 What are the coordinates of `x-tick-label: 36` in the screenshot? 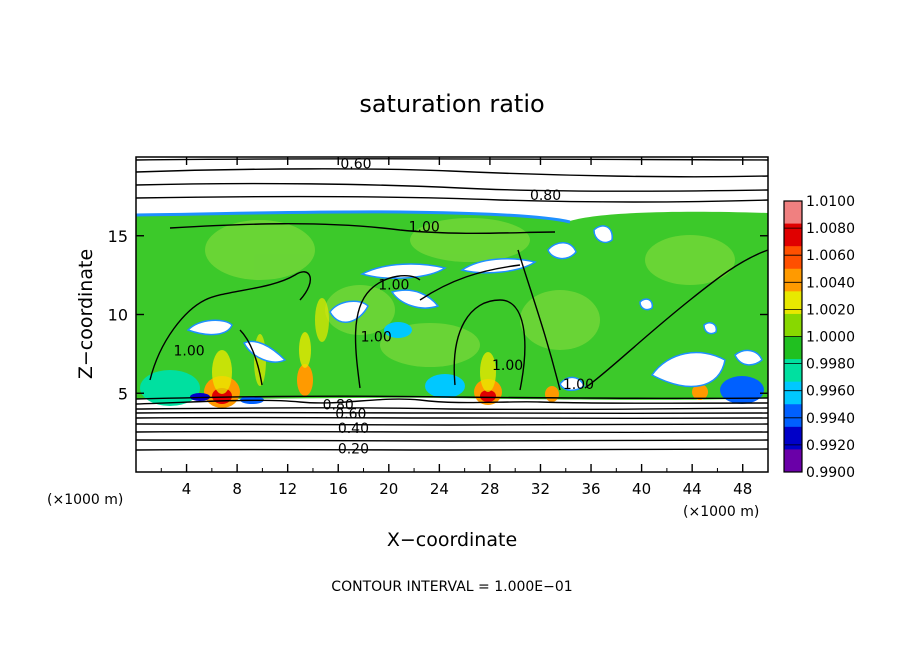 It's located at (590, 489).